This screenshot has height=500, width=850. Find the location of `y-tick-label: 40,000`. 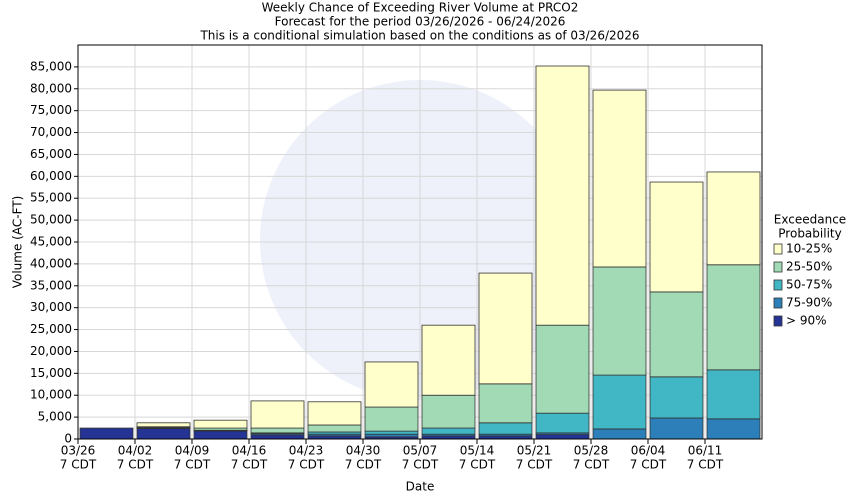

y-tick-label: 40,000 is located at coordinates (51, 263).